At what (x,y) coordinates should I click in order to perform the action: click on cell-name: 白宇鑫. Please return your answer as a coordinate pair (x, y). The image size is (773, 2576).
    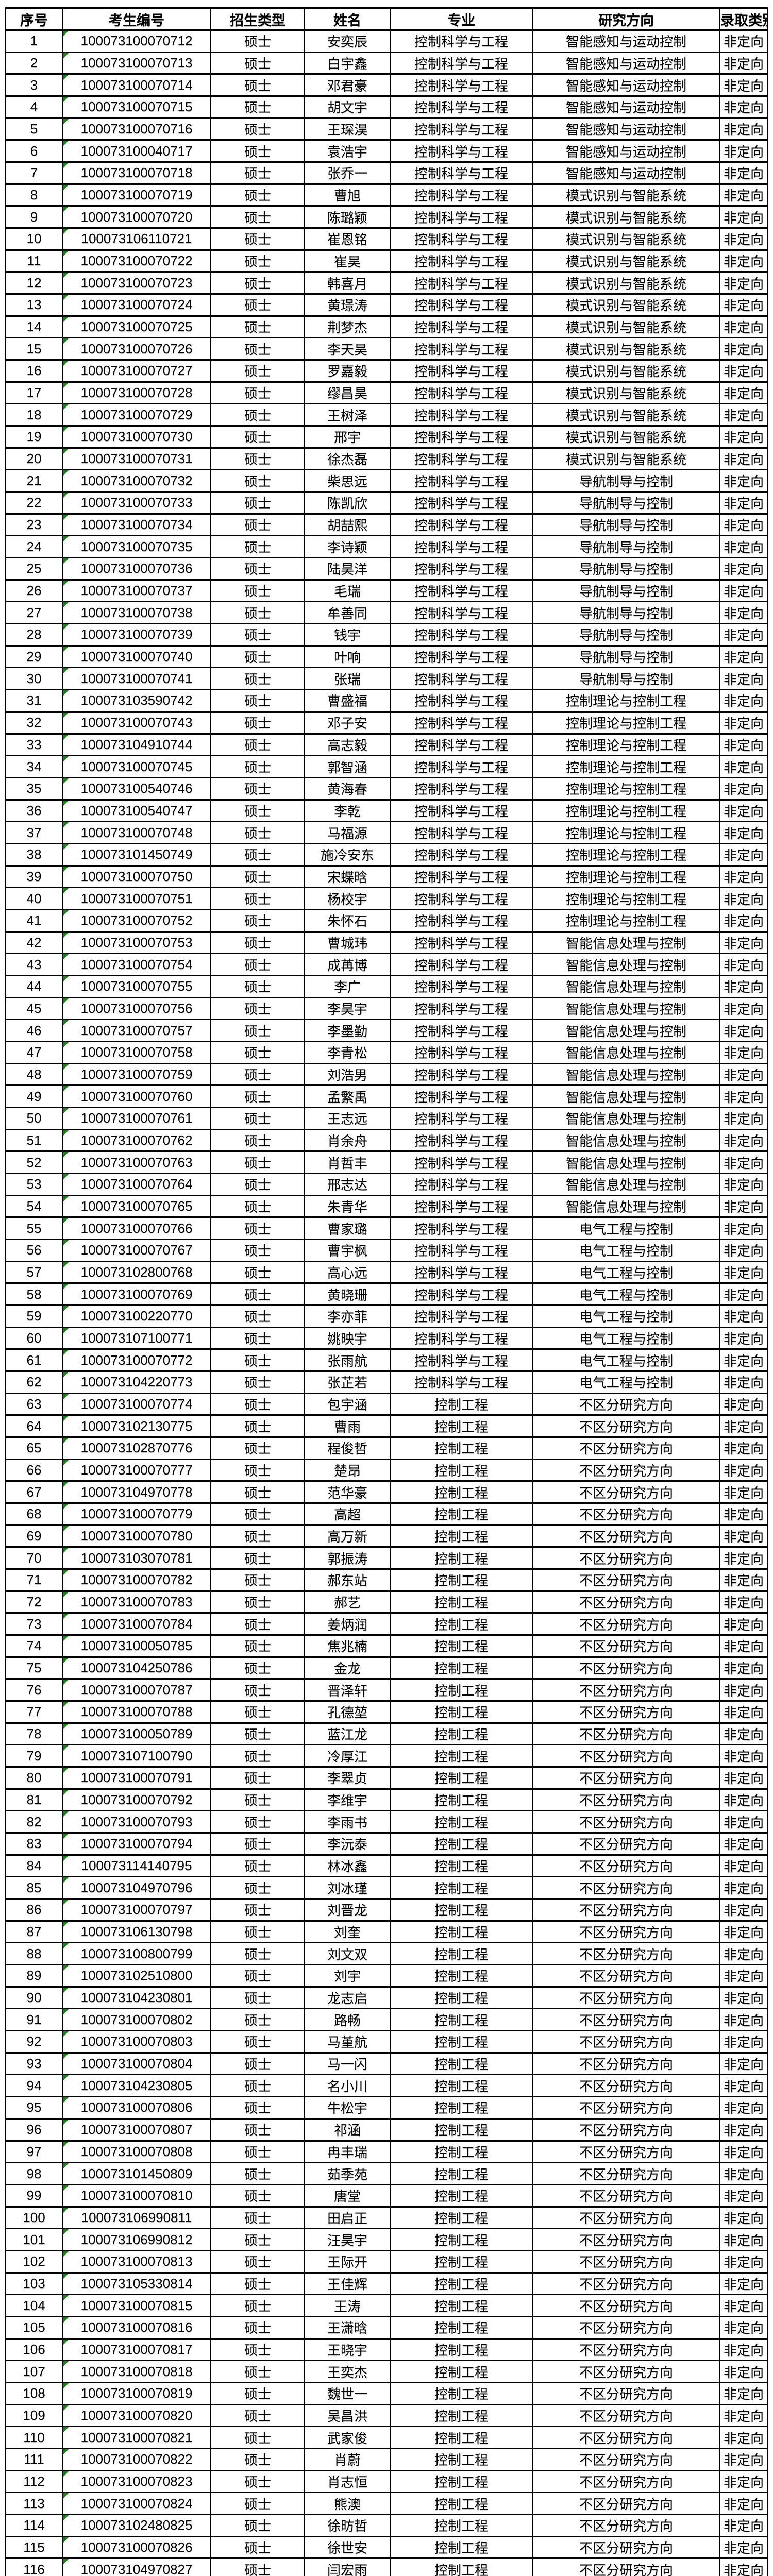
    Looking at the image, I should click on (347, 63).